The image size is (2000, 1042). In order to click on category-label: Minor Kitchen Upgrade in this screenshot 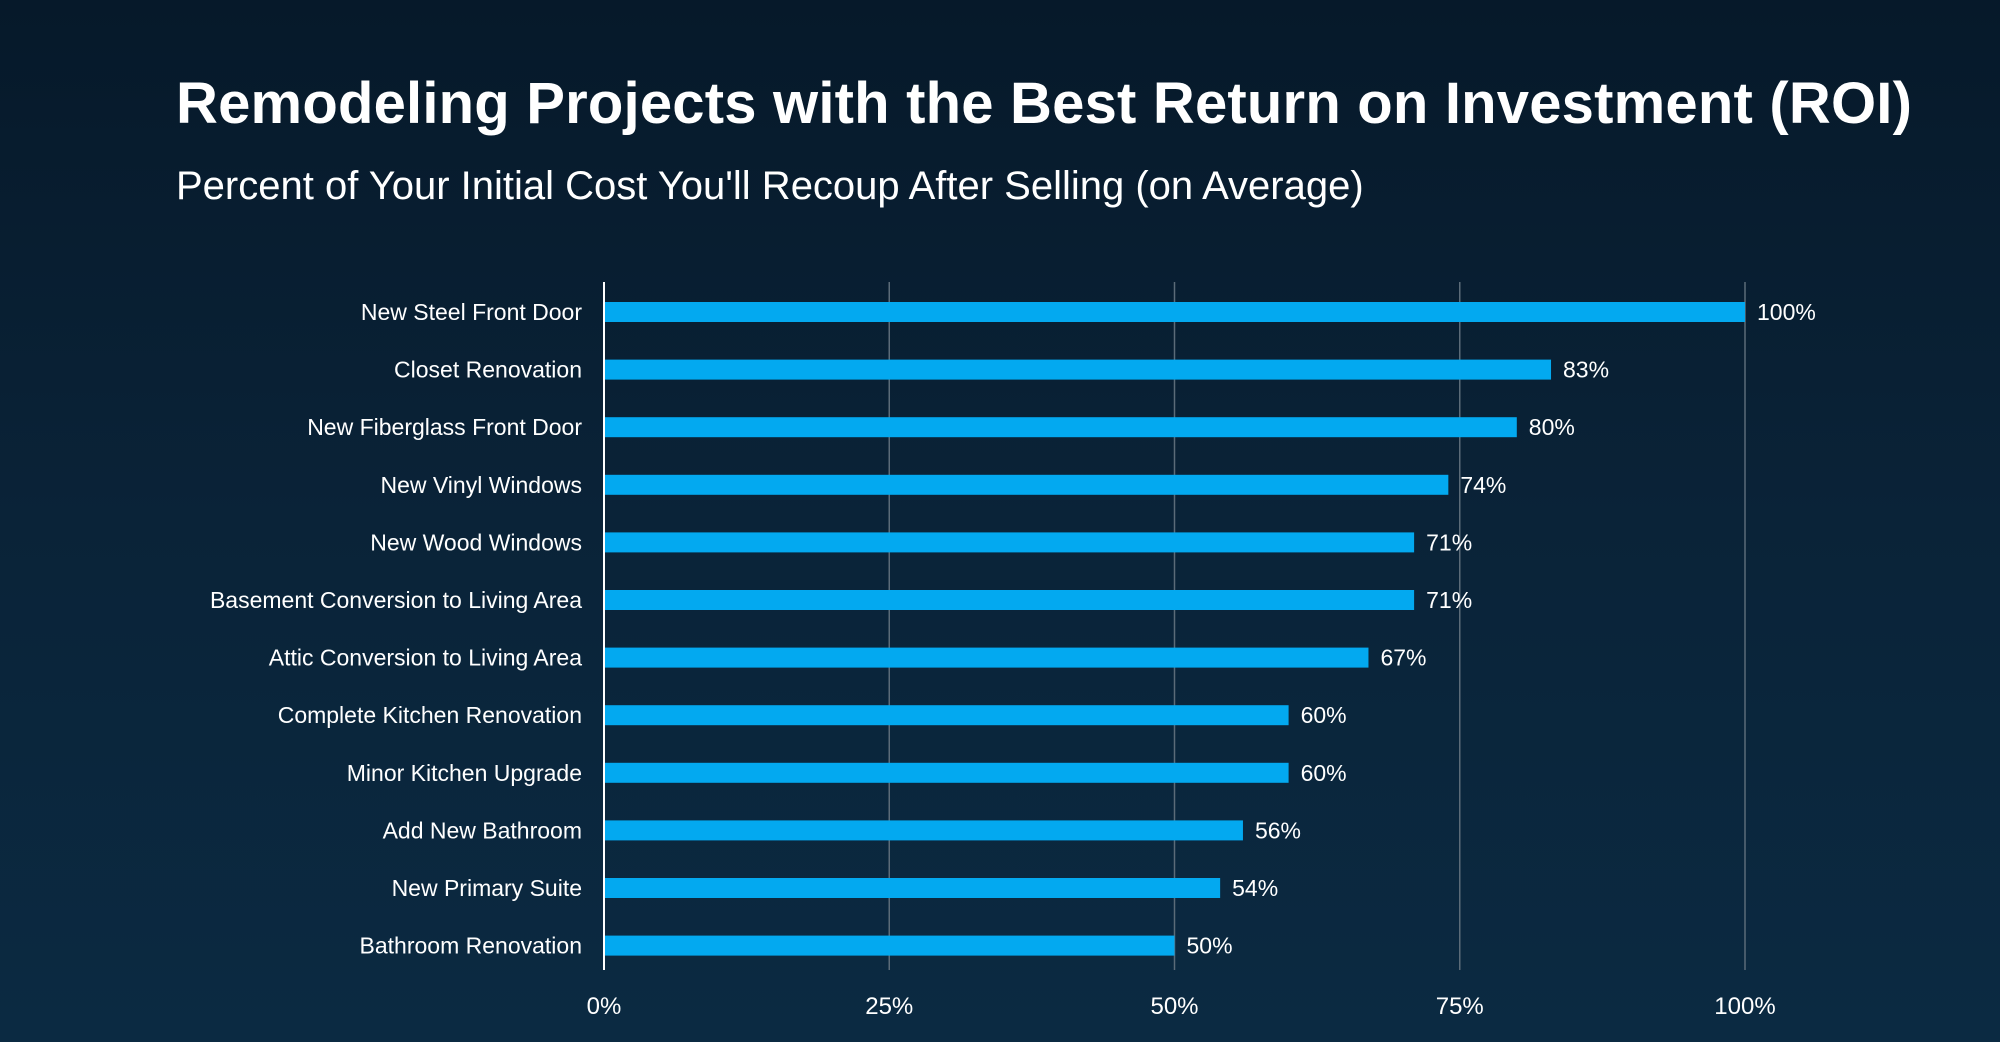, I will do `click(464, 773)`.